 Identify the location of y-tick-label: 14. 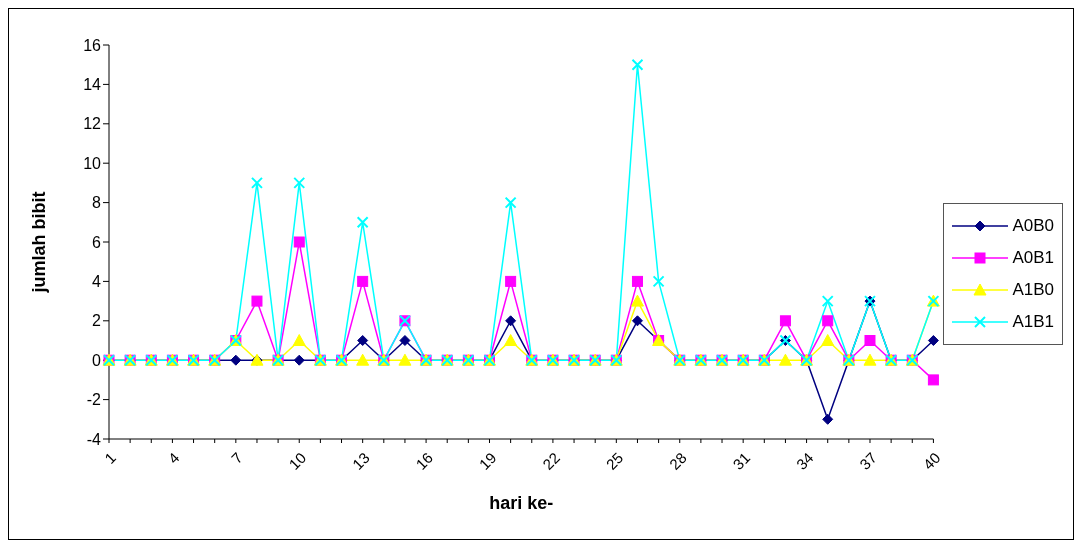
(92, 85).